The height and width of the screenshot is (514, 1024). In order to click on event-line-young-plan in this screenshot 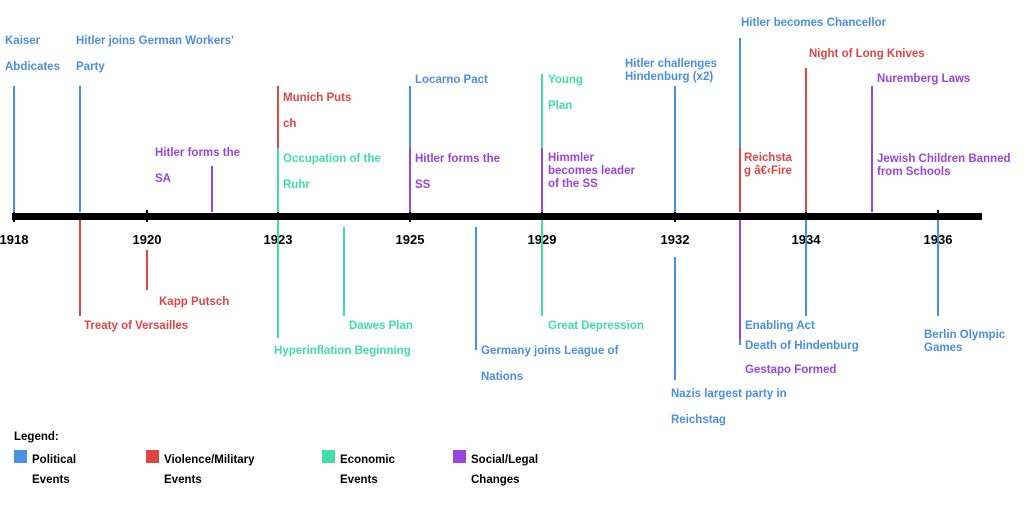, I will do `click(542, 111)`.